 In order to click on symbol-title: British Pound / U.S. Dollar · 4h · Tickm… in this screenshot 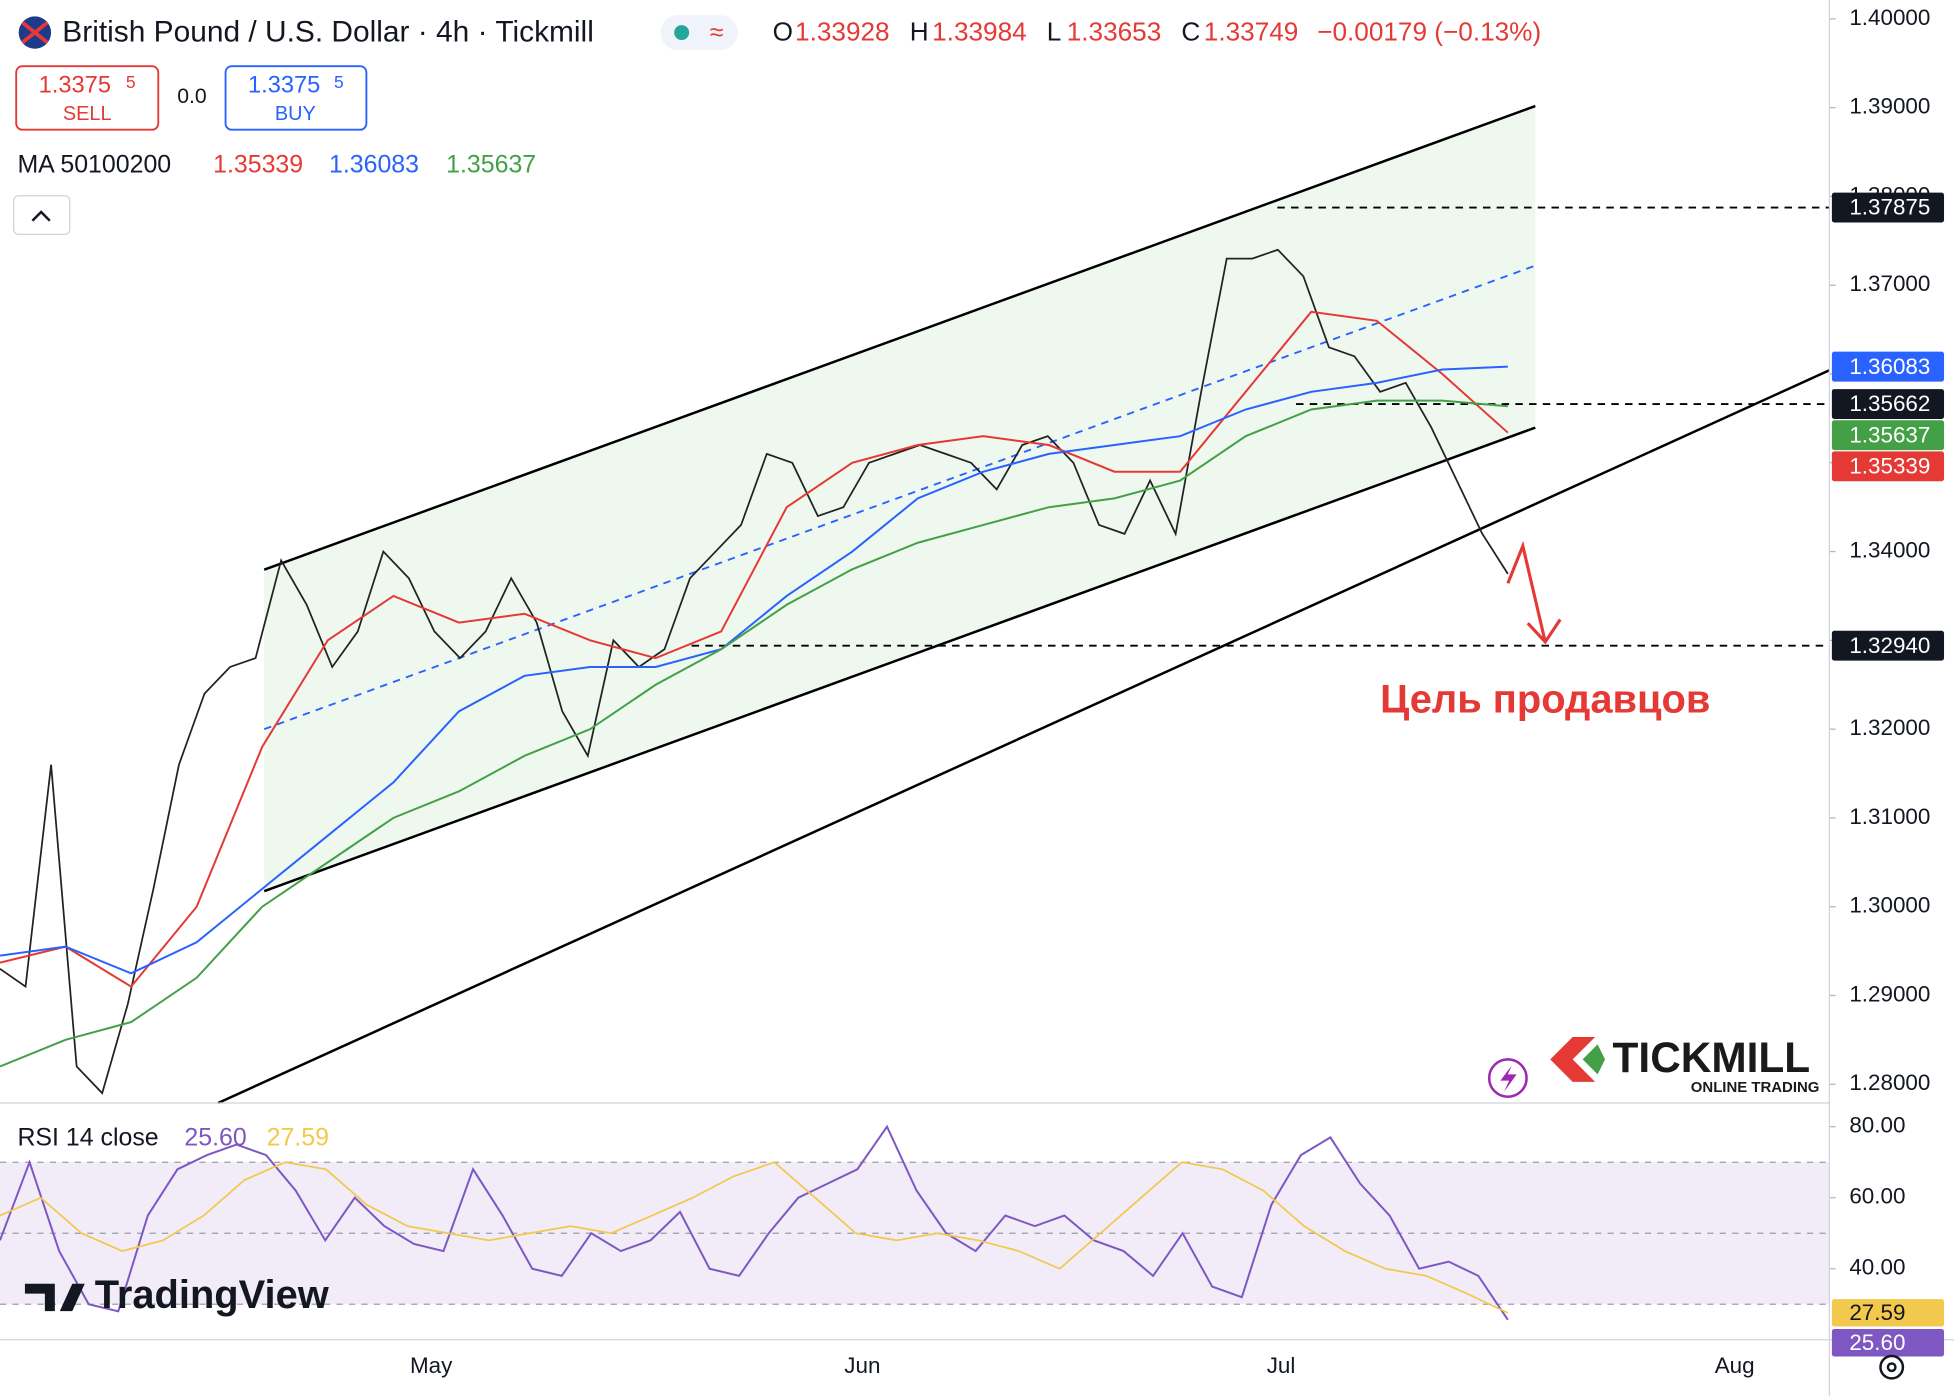, I will do `click(328, 32)`.